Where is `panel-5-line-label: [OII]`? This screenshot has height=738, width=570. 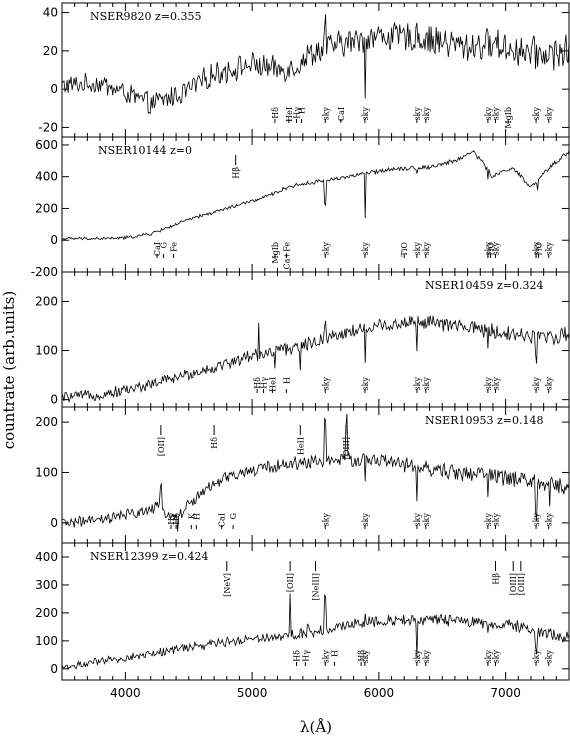 panel-5-line-label: [OII] is located at coordinates (290, 582).